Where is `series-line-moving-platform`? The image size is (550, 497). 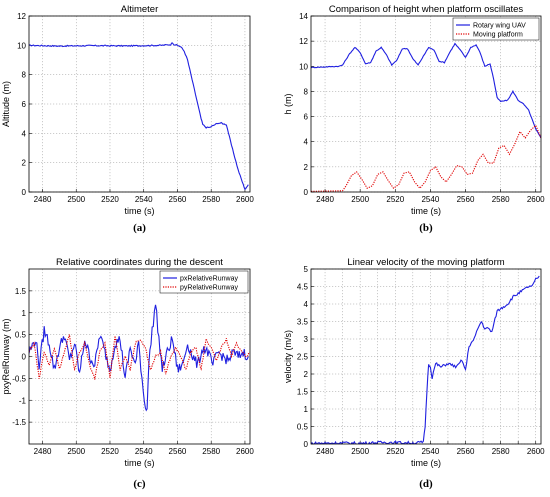
series-line-moving-platform is located at coordinates (426, 158).